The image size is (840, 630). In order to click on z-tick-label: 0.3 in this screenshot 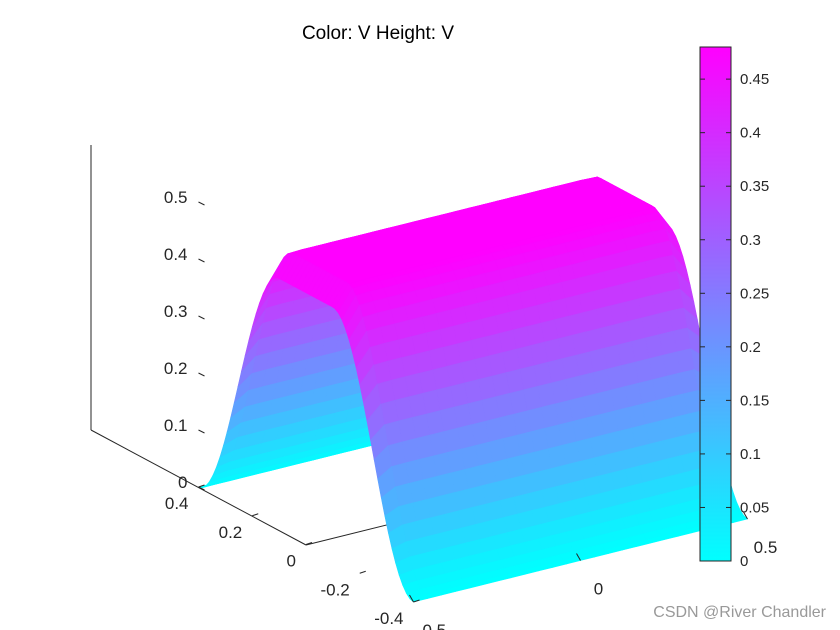, I will do `click(176, 311)`.